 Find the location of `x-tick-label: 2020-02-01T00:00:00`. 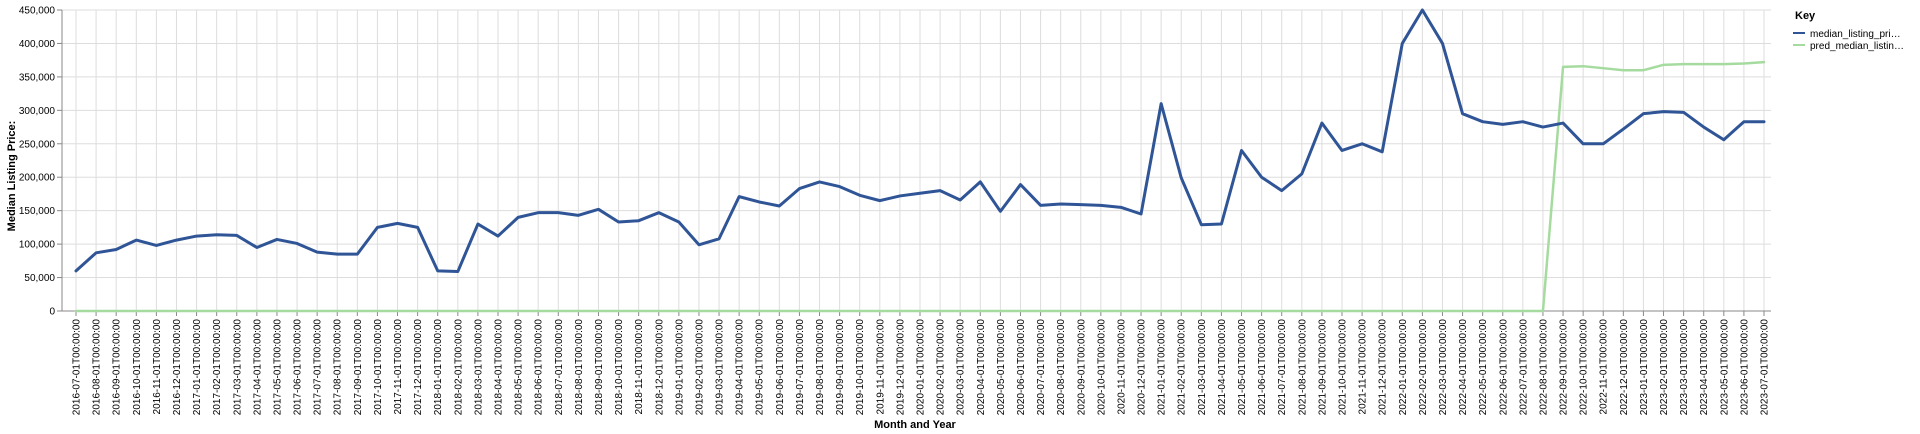

x-tick-label: 2020-02-01T00:00:00 is located at coordinates (941, 367).